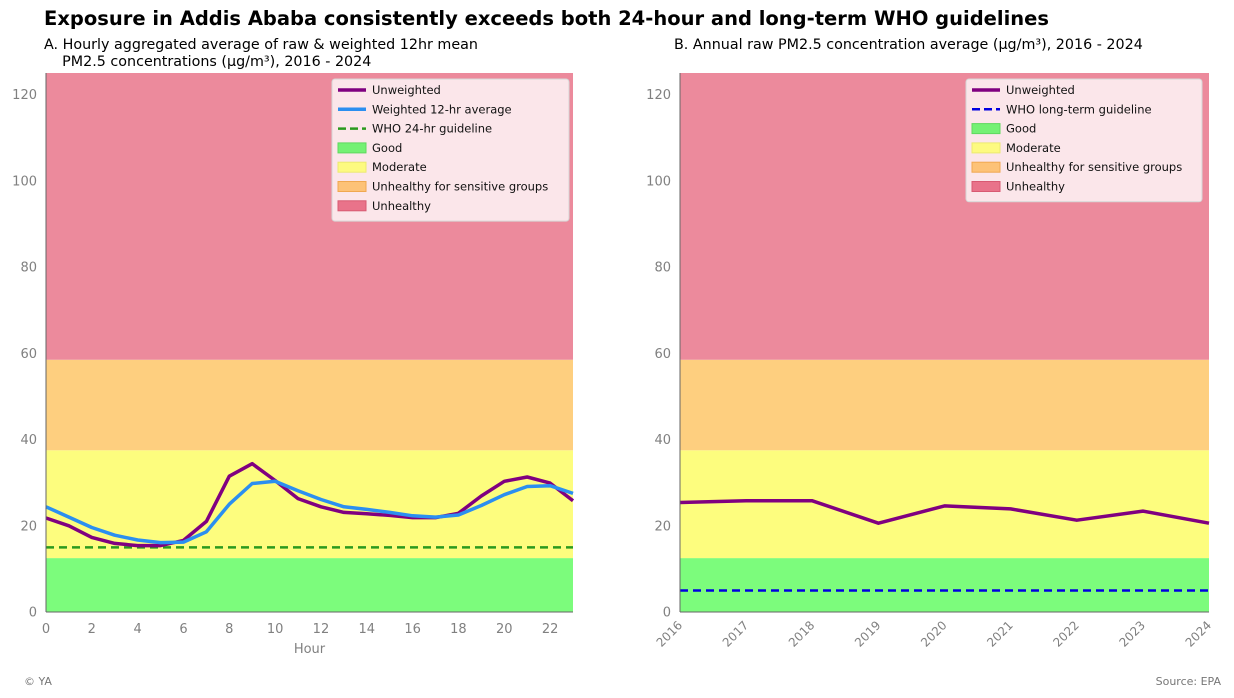  What do you see at coordinates (309, 512) in the screenshot?
I see `series-line-weighted-12-hr-average` at bounding box center [309, 512].